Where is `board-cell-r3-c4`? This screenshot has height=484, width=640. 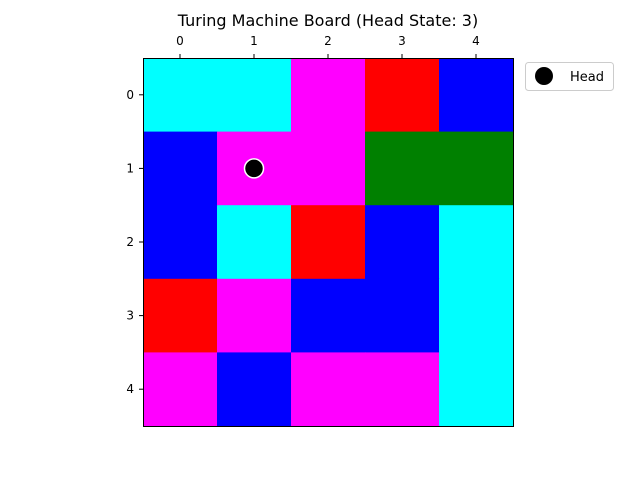
board-cell-r3-c4 is located at coordinates (476, 315).